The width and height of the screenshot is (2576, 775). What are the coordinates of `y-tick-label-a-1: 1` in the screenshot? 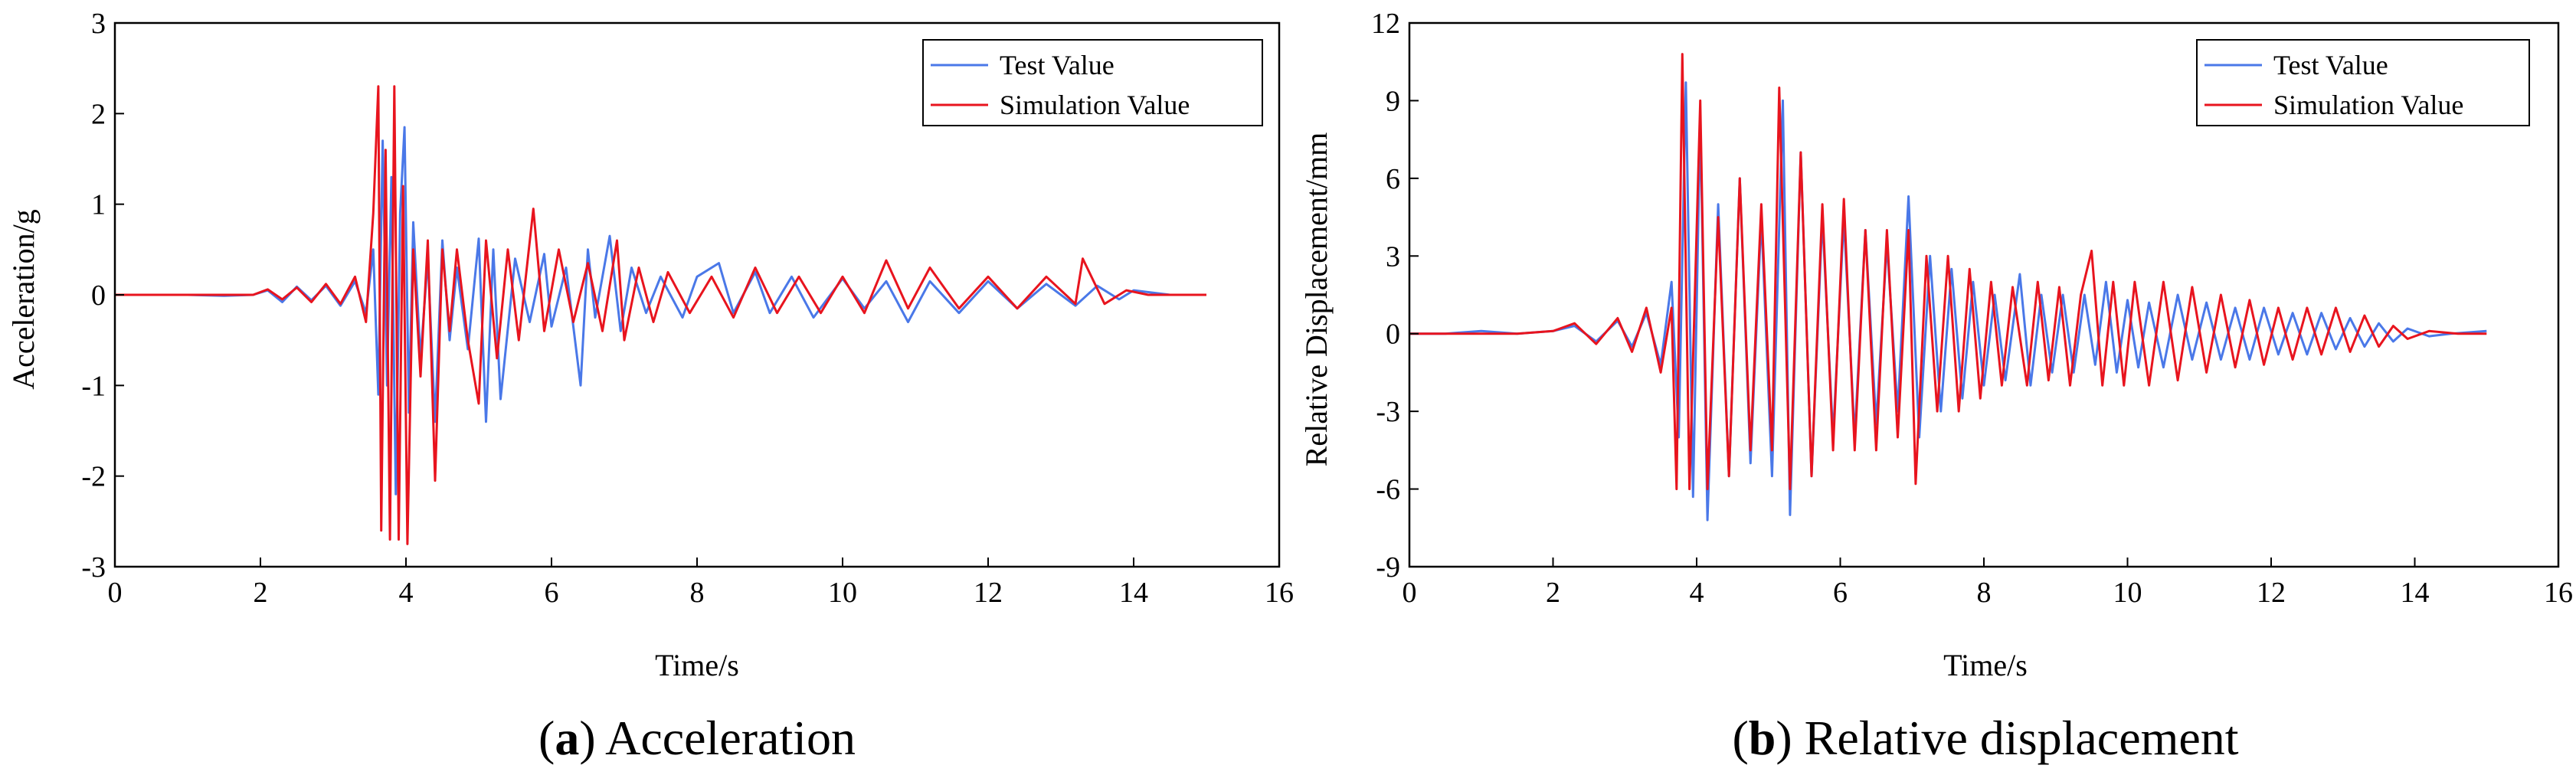 It's located at (98, 205).